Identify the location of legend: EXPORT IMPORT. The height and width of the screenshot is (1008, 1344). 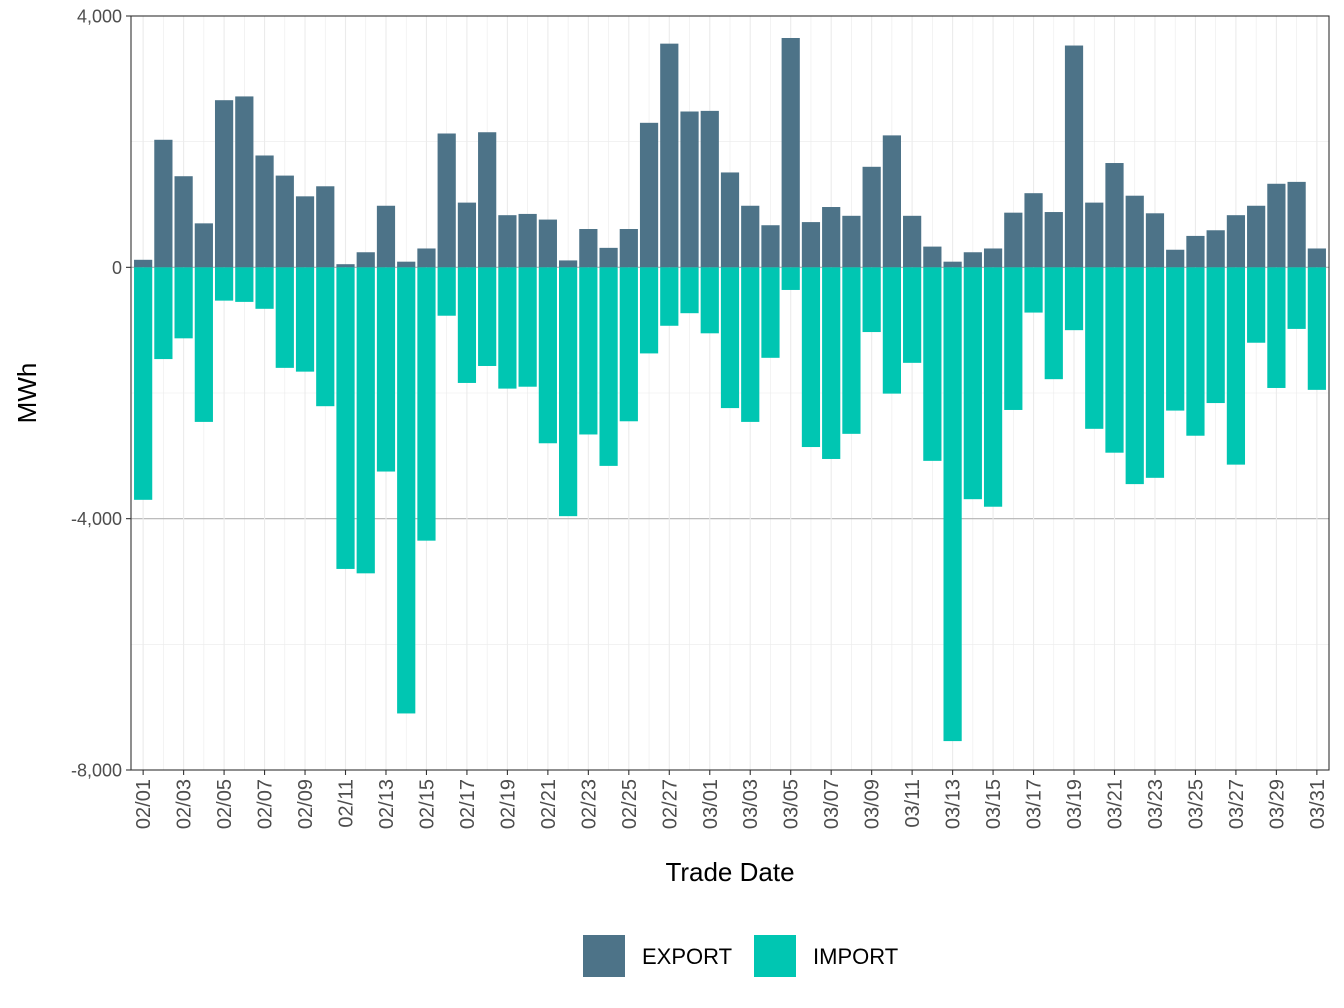
(740, 956).